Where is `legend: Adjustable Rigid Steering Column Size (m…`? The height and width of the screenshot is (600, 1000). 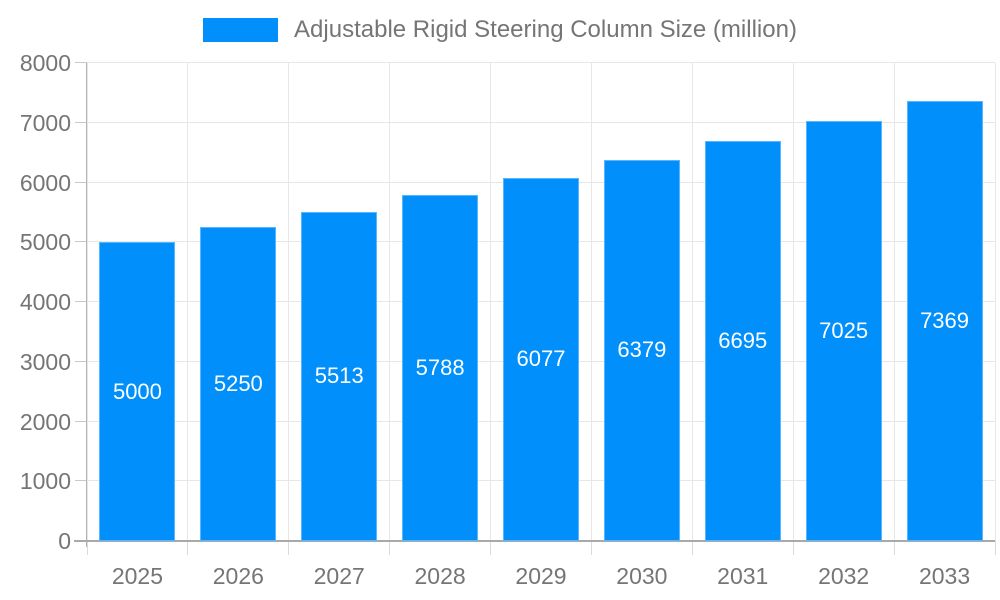 legend: Adjustable Rigid Steering Column Size (m… is located at coordinates (500, 30).